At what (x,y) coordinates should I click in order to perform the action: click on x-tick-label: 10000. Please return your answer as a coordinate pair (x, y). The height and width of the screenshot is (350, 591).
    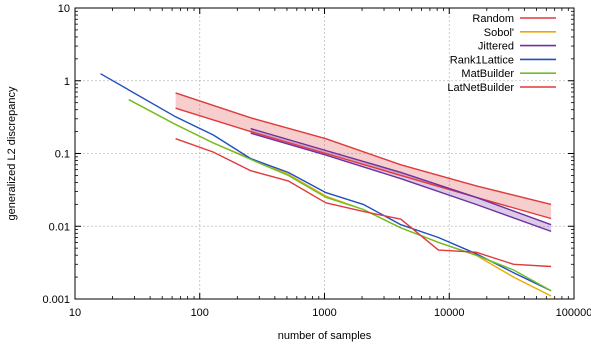
    Looking at the image, I should click on (449, 313).